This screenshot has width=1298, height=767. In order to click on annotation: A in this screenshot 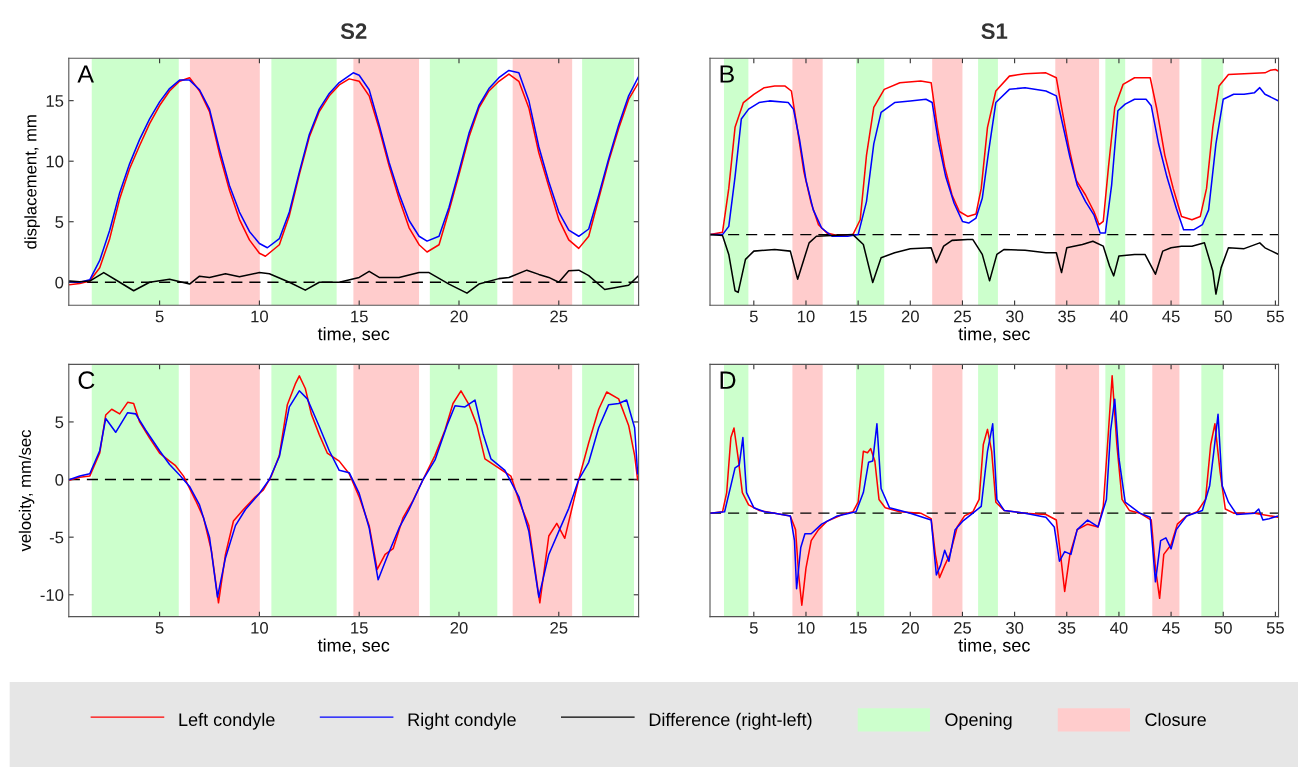, I will do `click(85, 74)`.